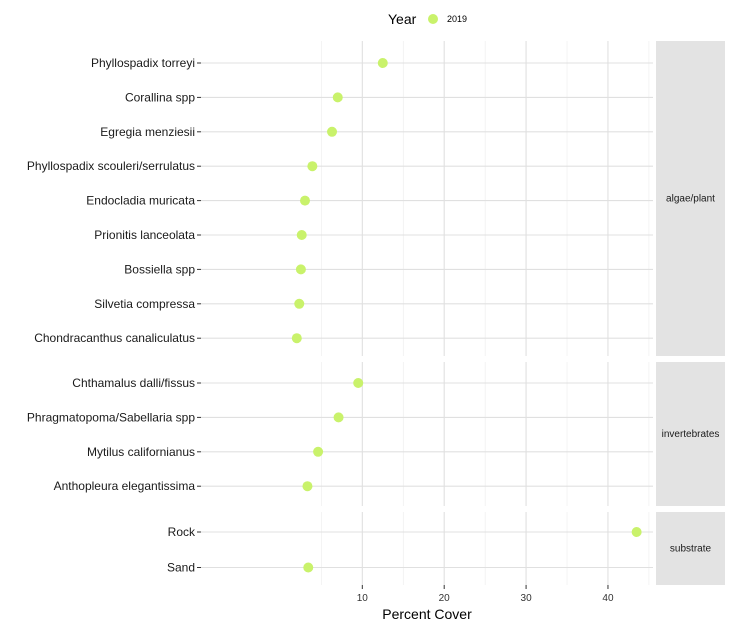 The image size is (730, 625). What do you see at coordinates (527, 598) in the screenshot?
I see `x-tick-label: 30` at bounding box center [527, 598].